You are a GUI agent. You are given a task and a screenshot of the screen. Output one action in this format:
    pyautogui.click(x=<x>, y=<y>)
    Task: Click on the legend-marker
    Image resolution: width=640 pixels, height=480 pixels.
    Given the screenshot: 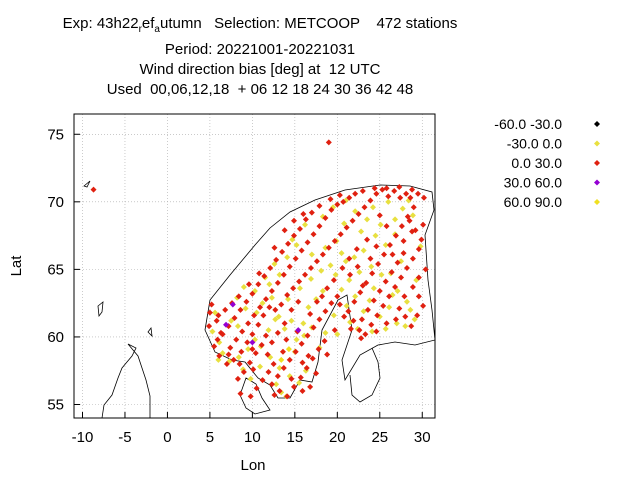 What is the action you would take?
    pyautogui.click(x=597, y=163)
    